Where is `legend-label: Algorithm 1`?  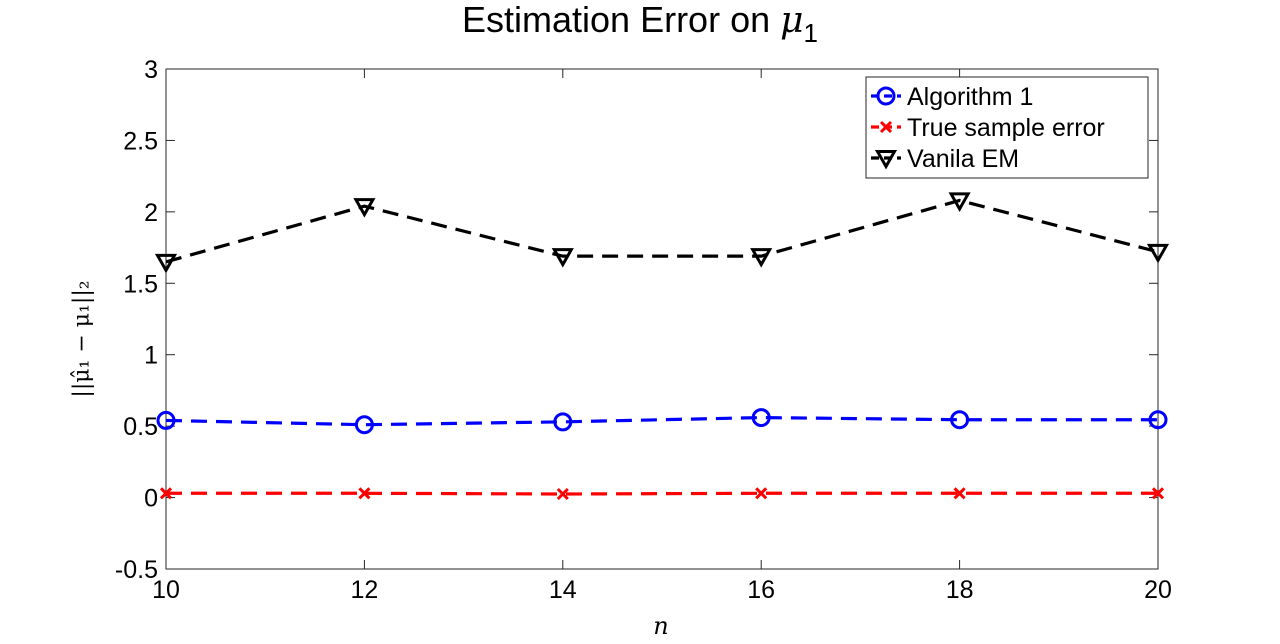 legend-label: Algorithm 1 is located at coordinates (970, 97).